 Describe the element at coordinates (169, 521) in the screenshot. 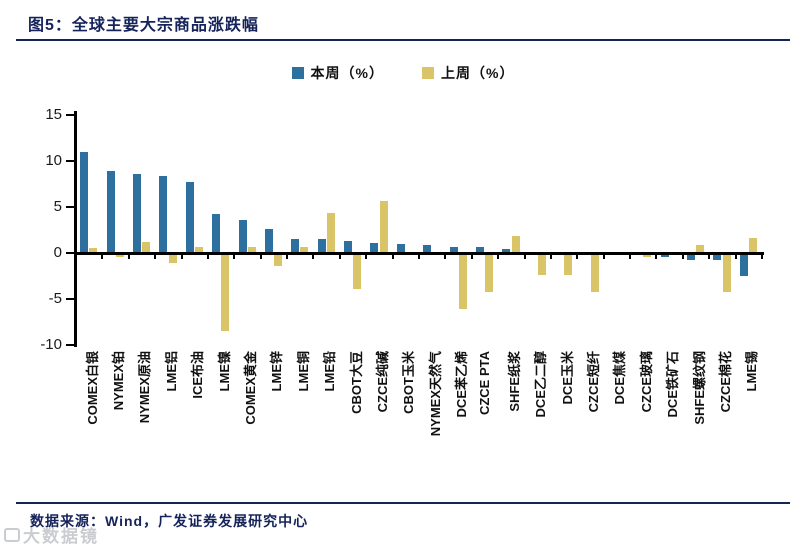

I see `data-source: 数据来源：Wind，广发证券发展研究中心` at that location.